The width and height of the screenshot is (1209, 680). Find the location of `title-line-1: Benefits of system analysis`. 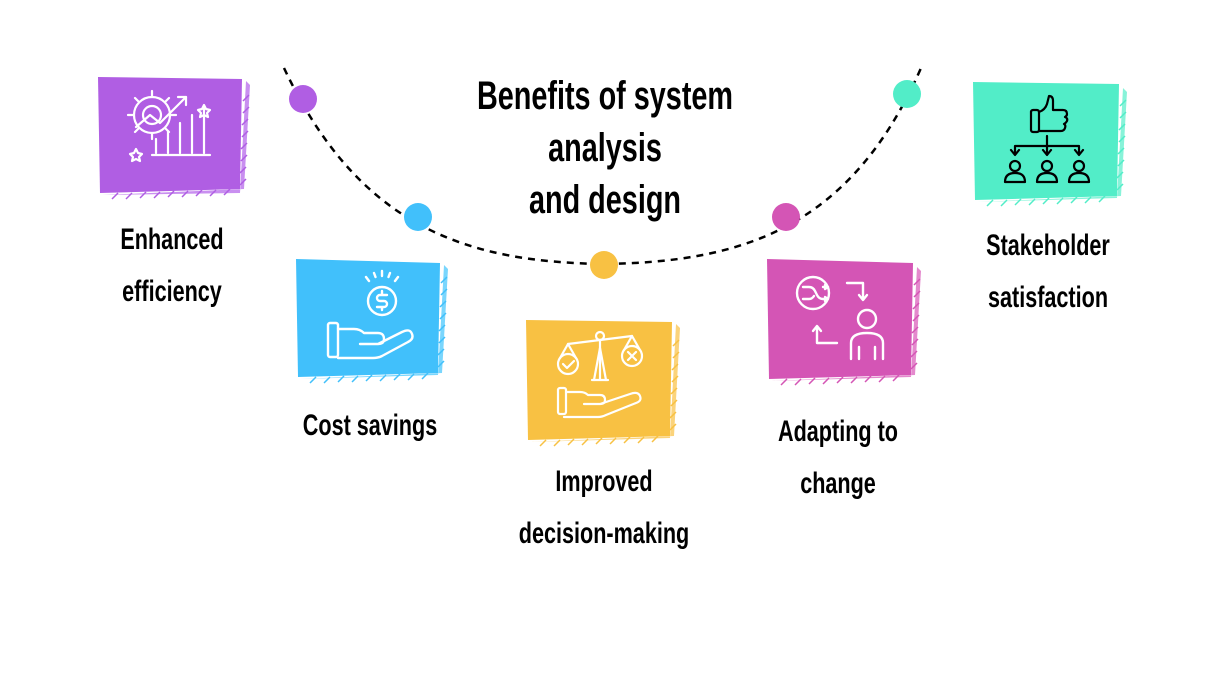

title-line-1: Benefits of system analysis is located at coordinates (605, 122).